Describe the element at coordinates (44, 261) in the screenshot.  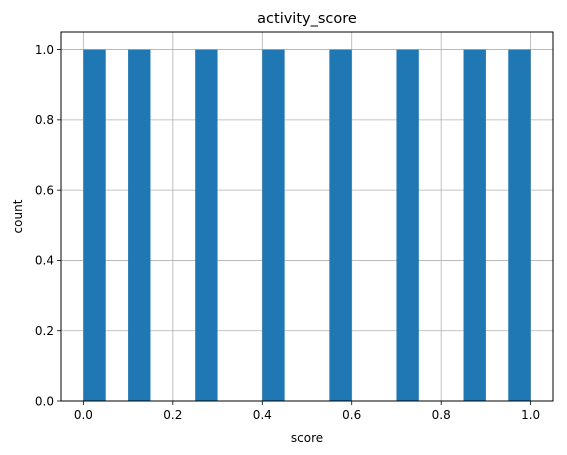
I see `y-tick-label: 0.4` at that location.